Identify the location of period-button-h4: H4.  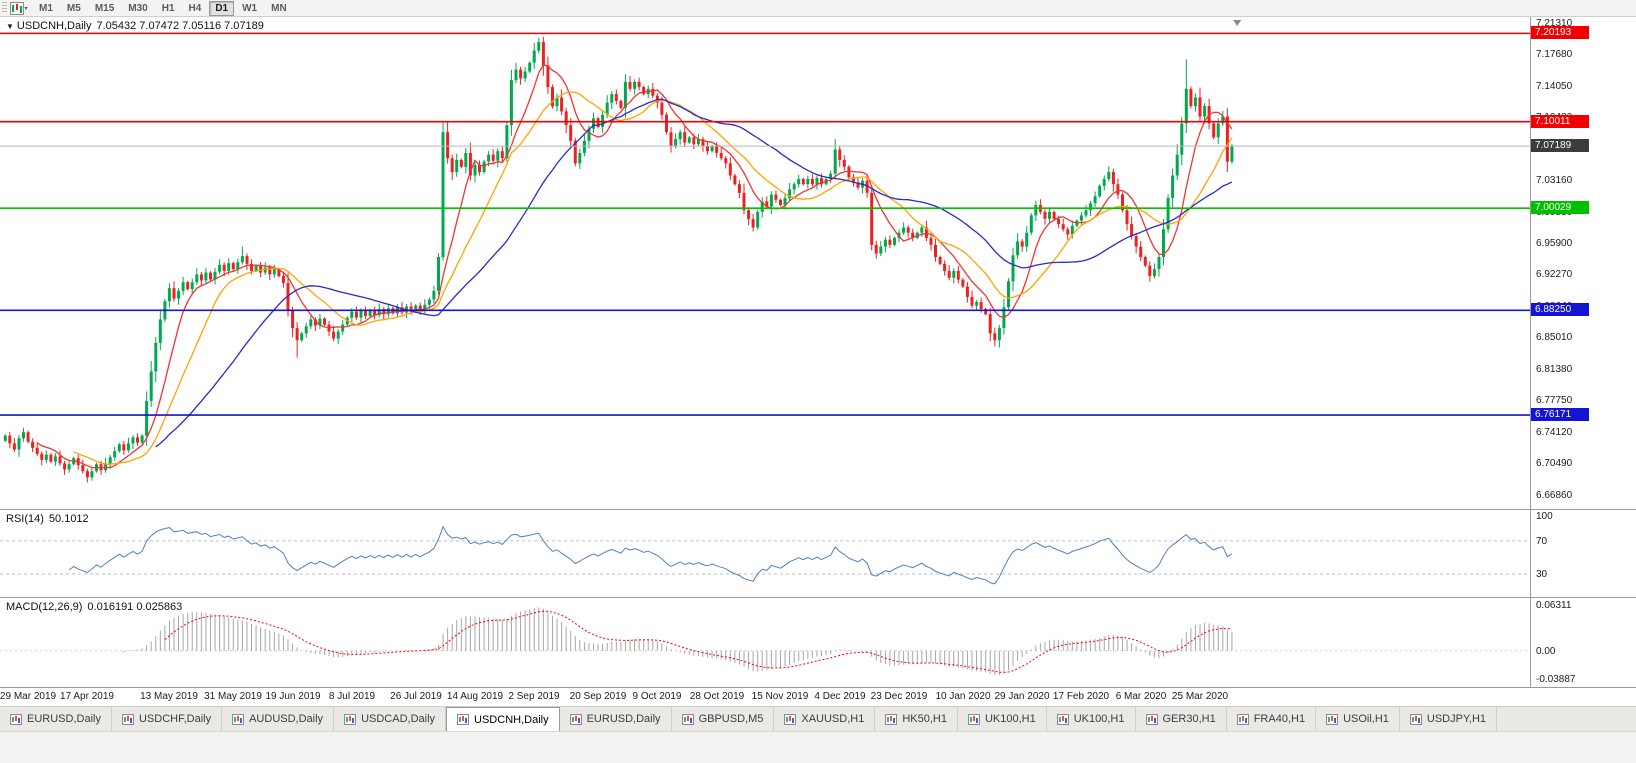
(195, 8).